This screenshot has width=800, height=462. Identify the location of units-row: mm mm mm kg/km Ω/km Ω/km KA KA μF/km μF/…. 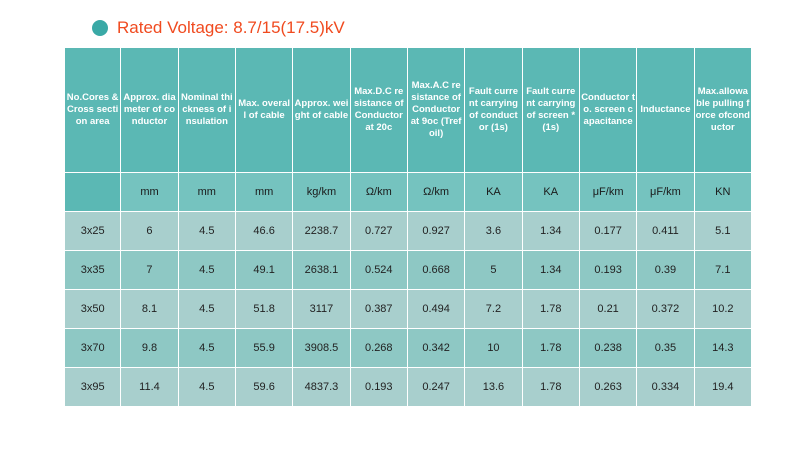
(408, 192).